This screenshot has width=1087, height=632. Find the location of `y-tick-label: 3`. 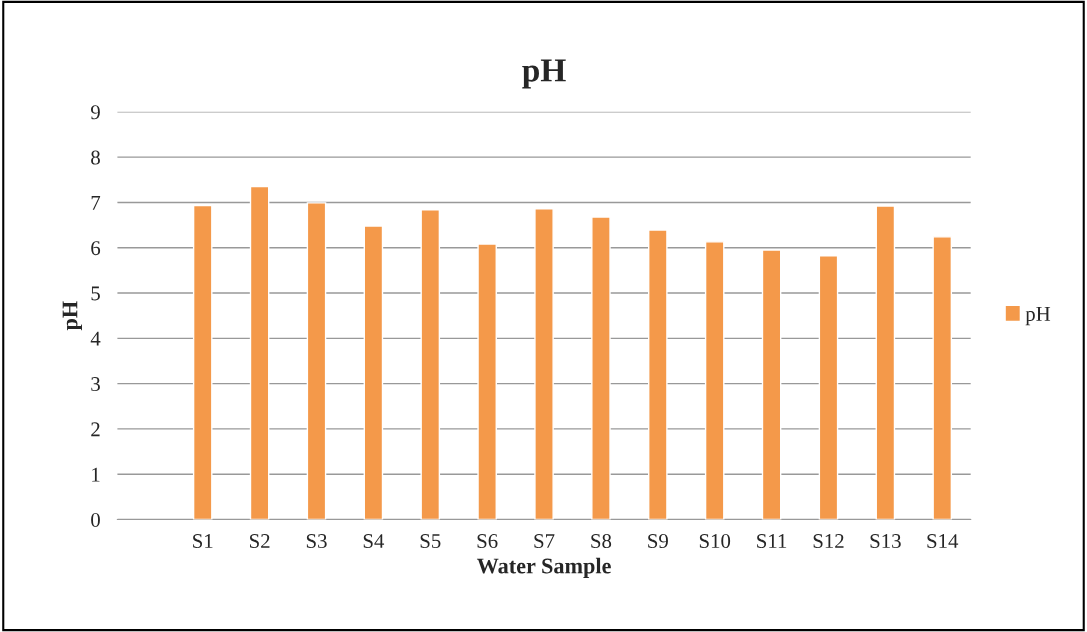

y-tick-label: 3 is located at coordinates (95, 384).